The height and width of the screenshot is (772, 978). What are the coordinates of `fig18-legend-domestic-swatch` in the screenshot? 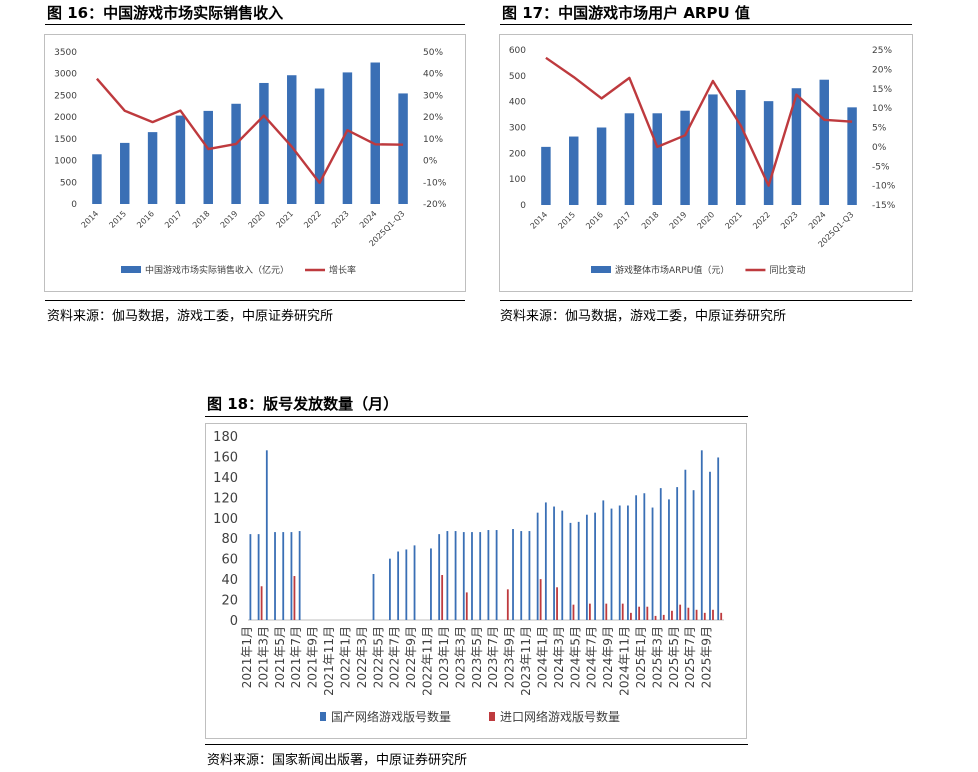 It's located at (323, 716).